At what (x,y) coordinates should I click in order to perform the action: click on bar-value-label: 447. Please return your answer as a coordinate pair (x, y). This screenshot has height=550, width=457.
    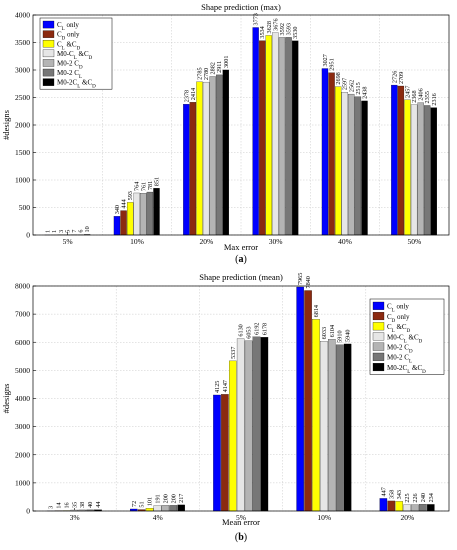
    Looking at the image, I should click on (383, 491).